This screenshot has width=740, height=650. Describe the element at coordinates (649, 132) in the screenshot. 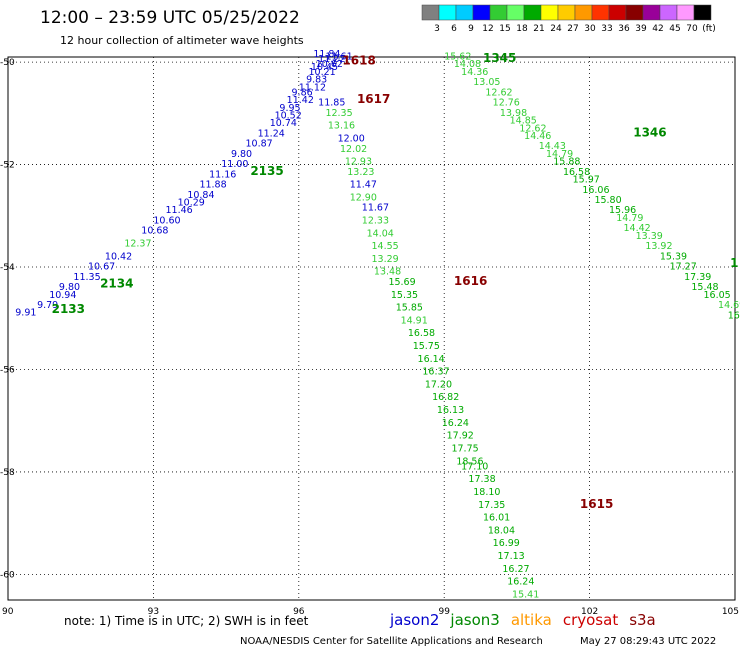

I see `pass-number-label: 1346` at that location.